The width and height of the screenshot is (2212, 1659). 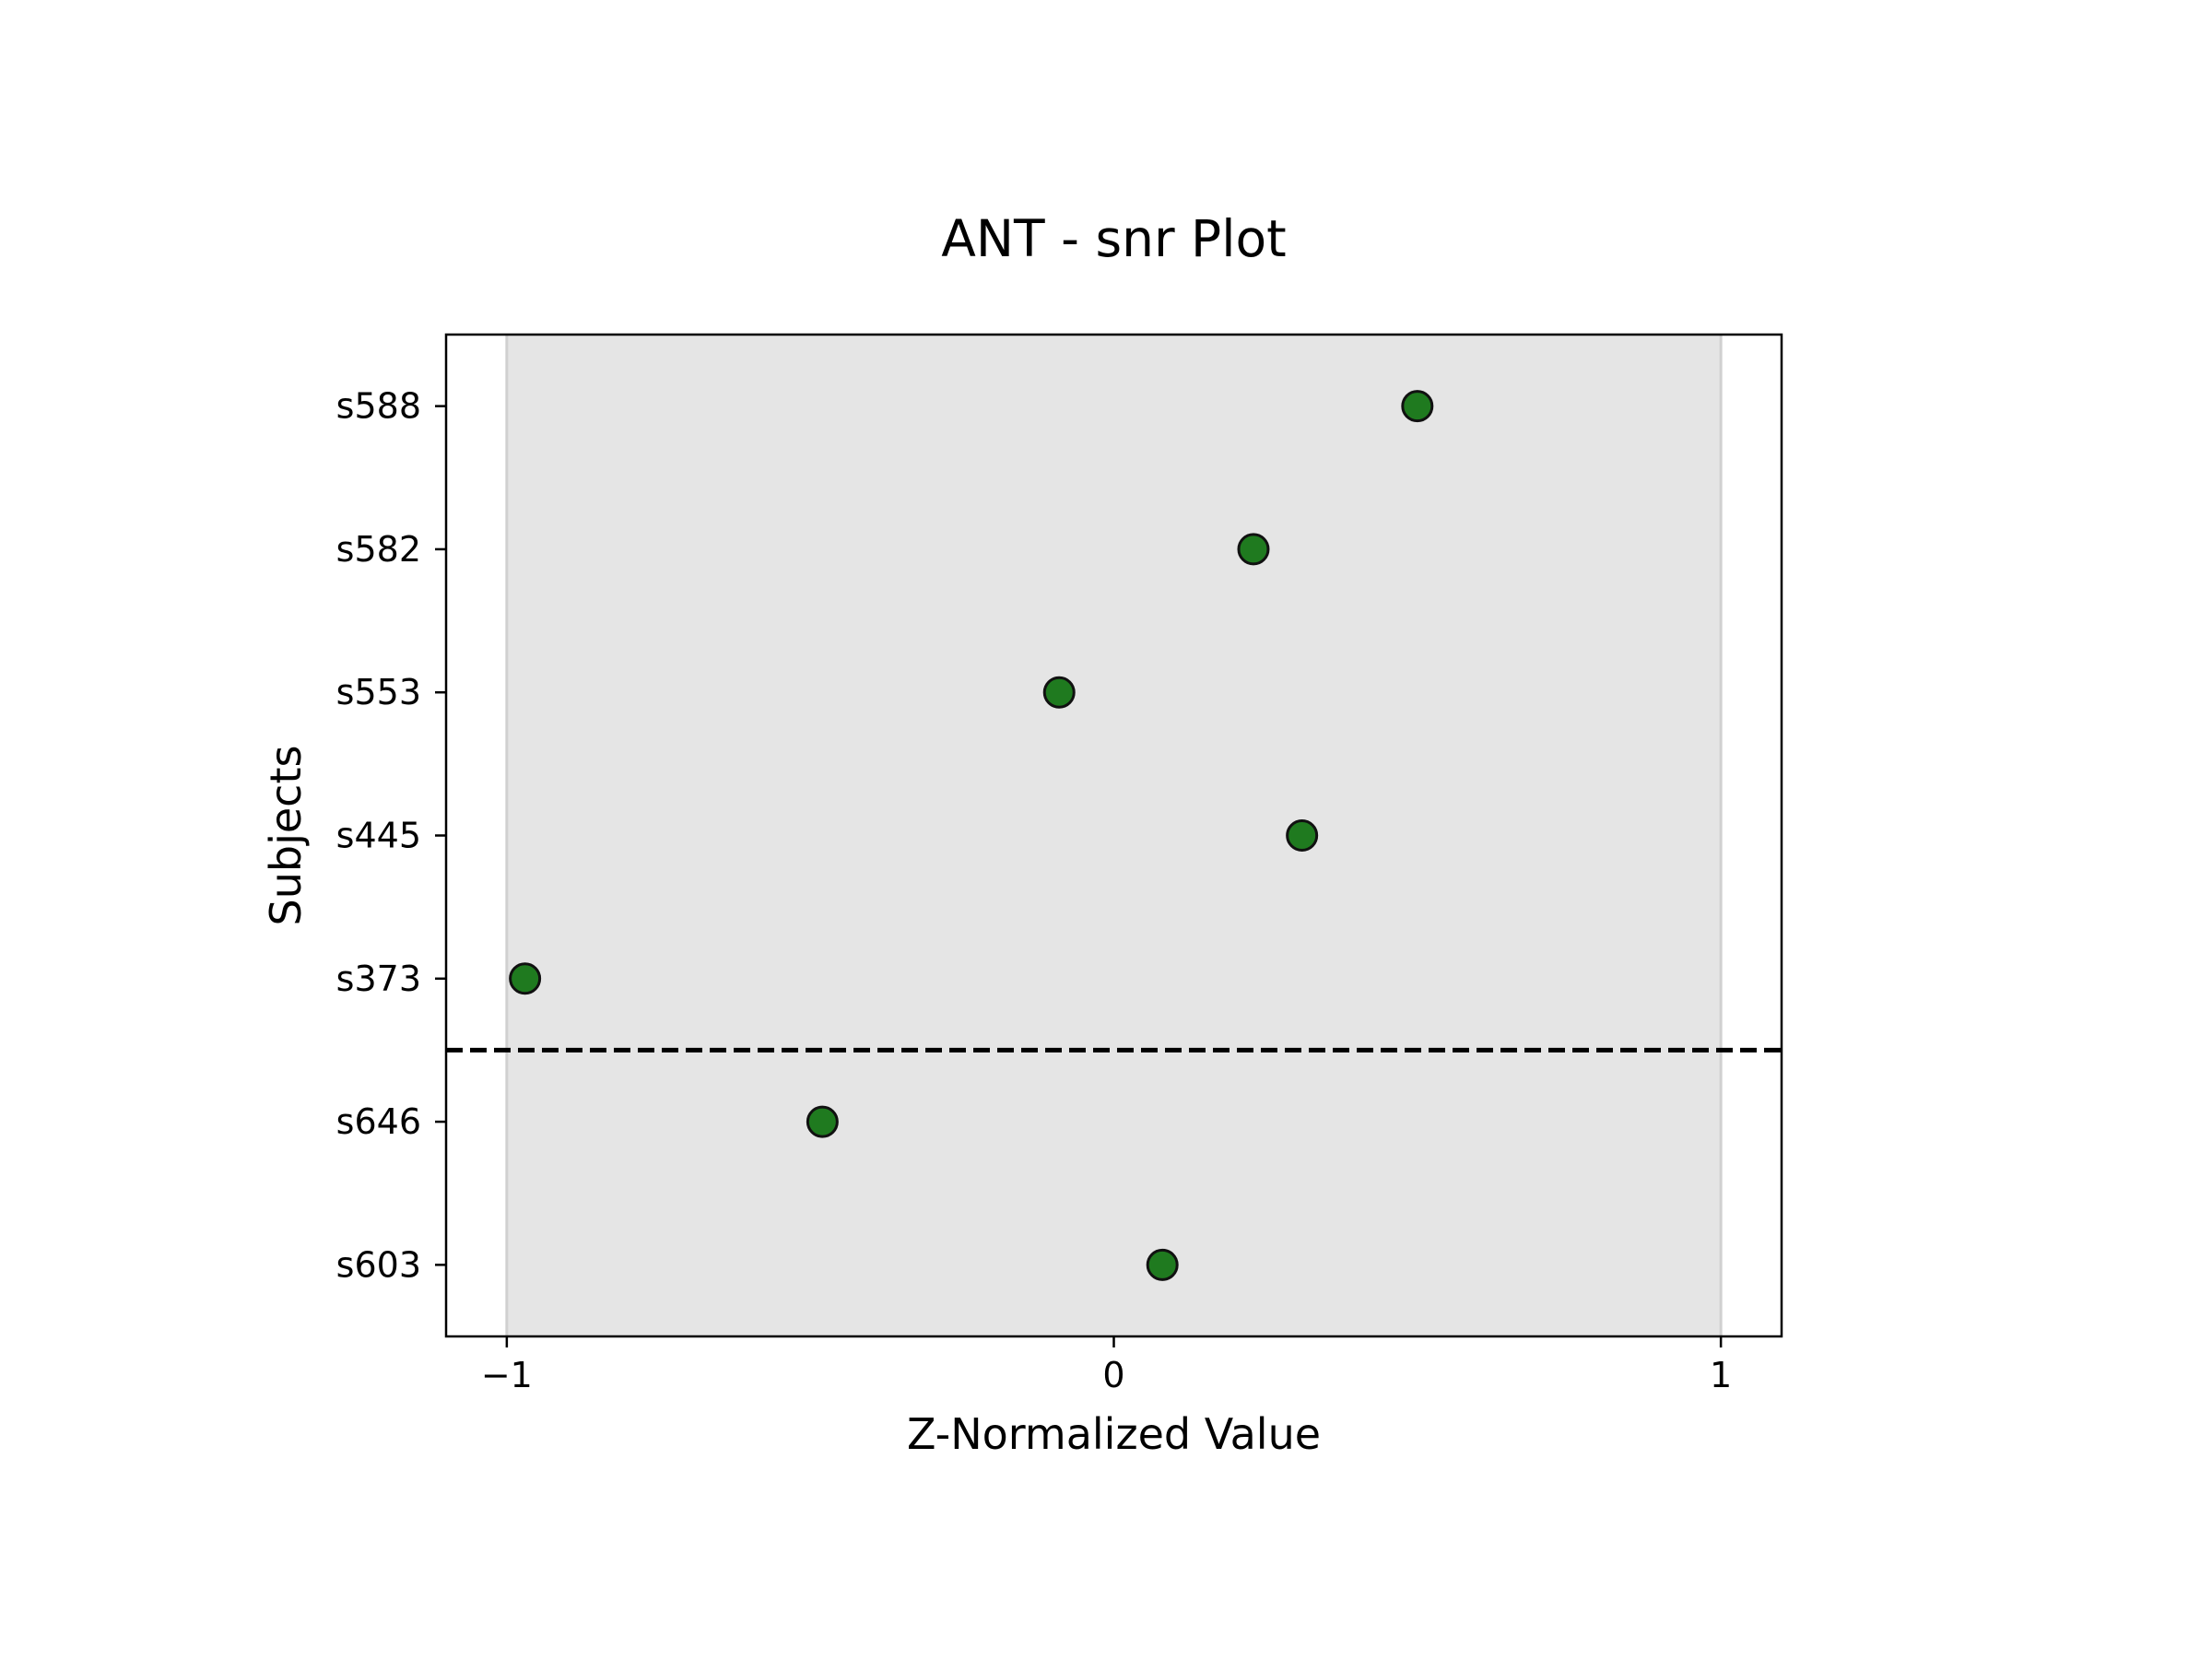 What do you see at coordinates (378, 692) in the screenshot?
I see `y-tick-label: s553` at bounding box center [378, 692].